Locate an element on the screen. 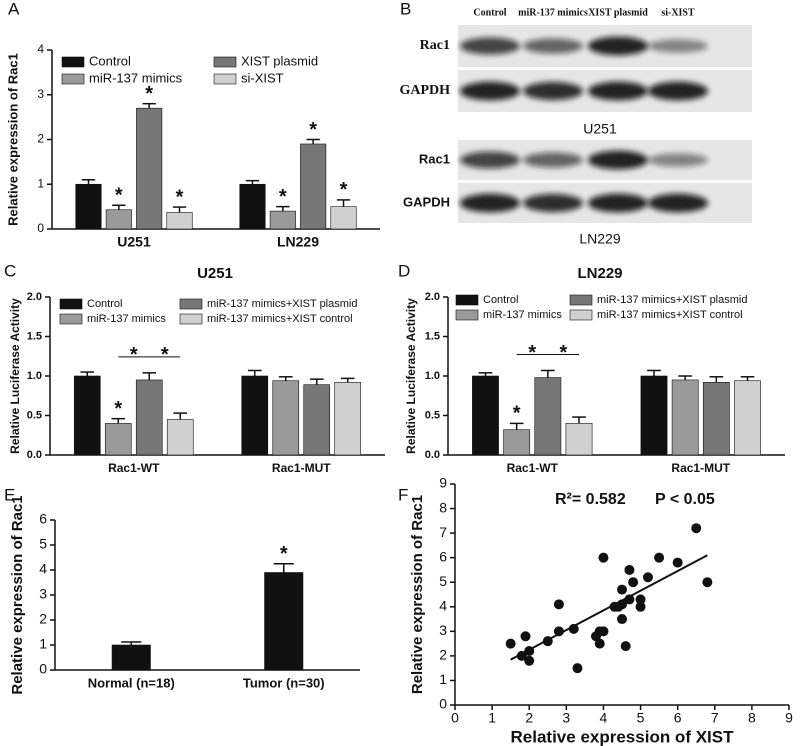 The height and width of the screenshot is (746, 800). x-tick-label: Tumor (n=30) is located at coordinates (284, 682).